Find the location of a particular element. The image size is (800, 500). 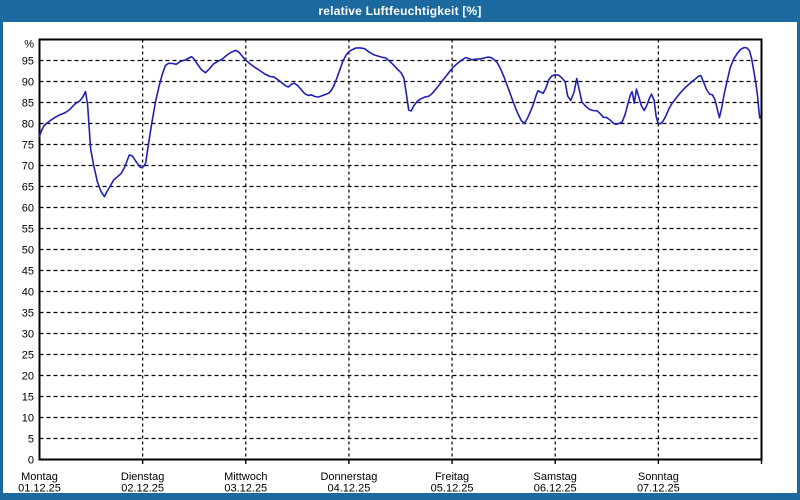

day-name-label: Samstag is located at coordinates (555, 477).